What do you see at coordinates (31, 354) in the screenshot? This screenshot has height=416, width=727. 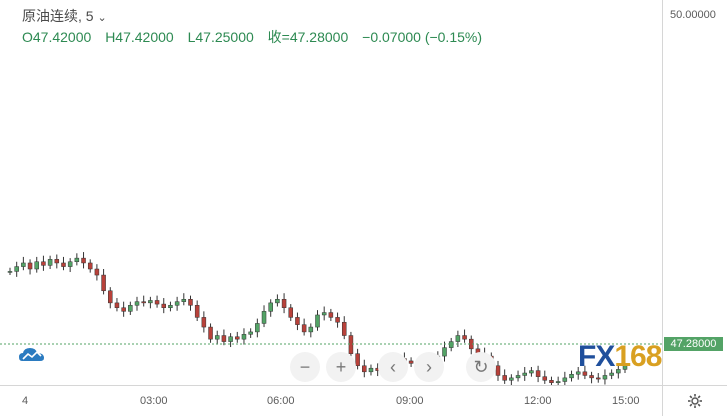 I see `cloud-logo-icon` at bounding box center [31, 354].